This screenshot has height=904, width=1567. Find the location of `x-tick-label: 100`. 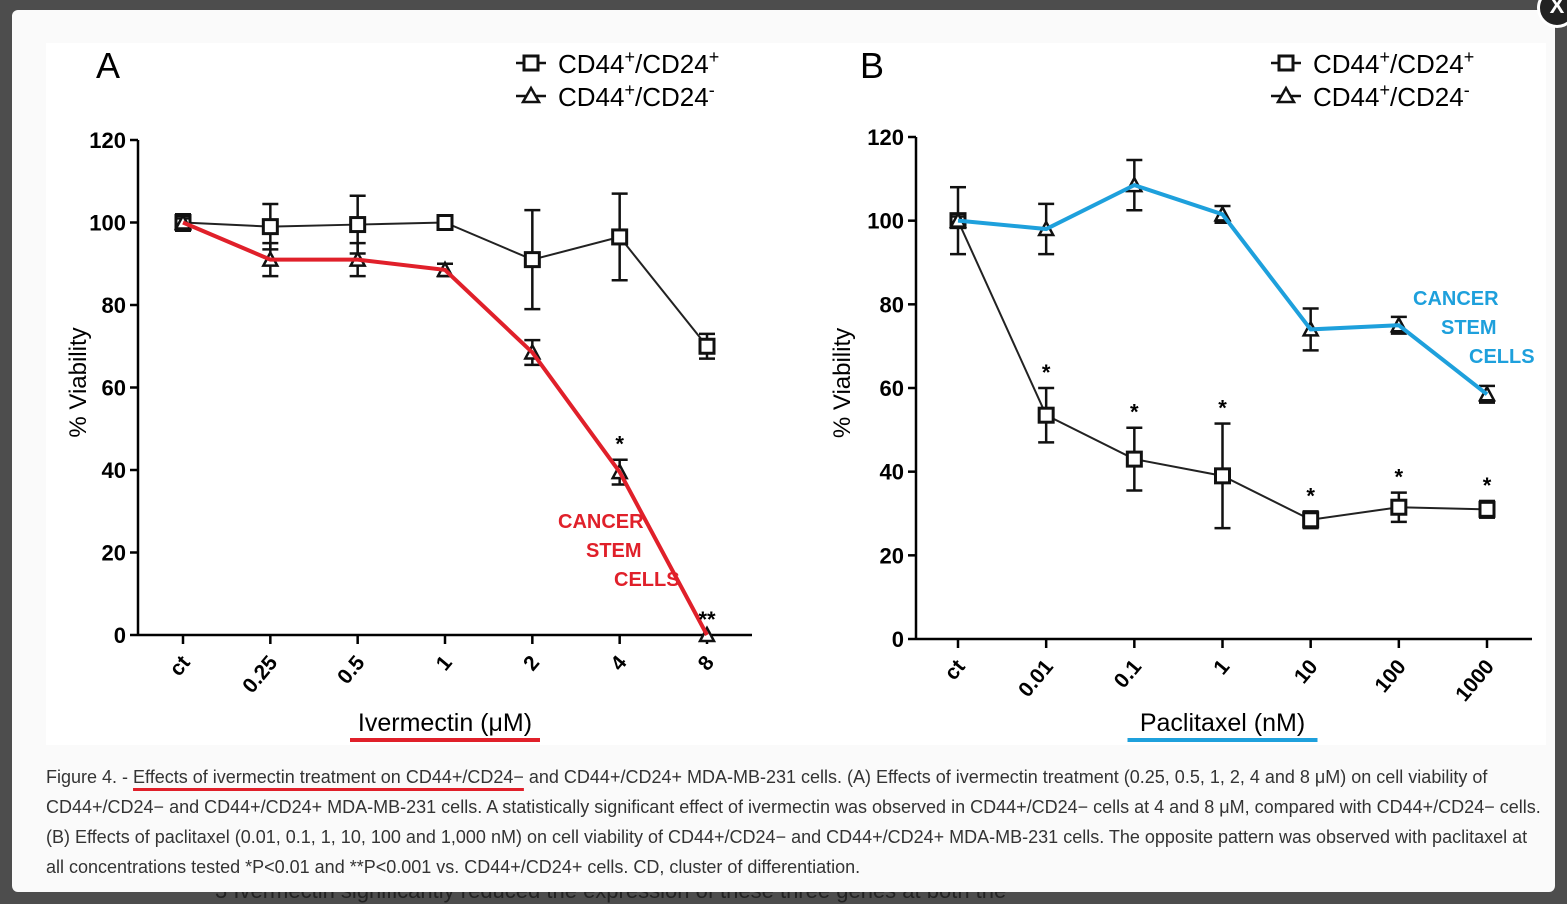

x-tick-label: 100 is located at coordinates (1391, 676).